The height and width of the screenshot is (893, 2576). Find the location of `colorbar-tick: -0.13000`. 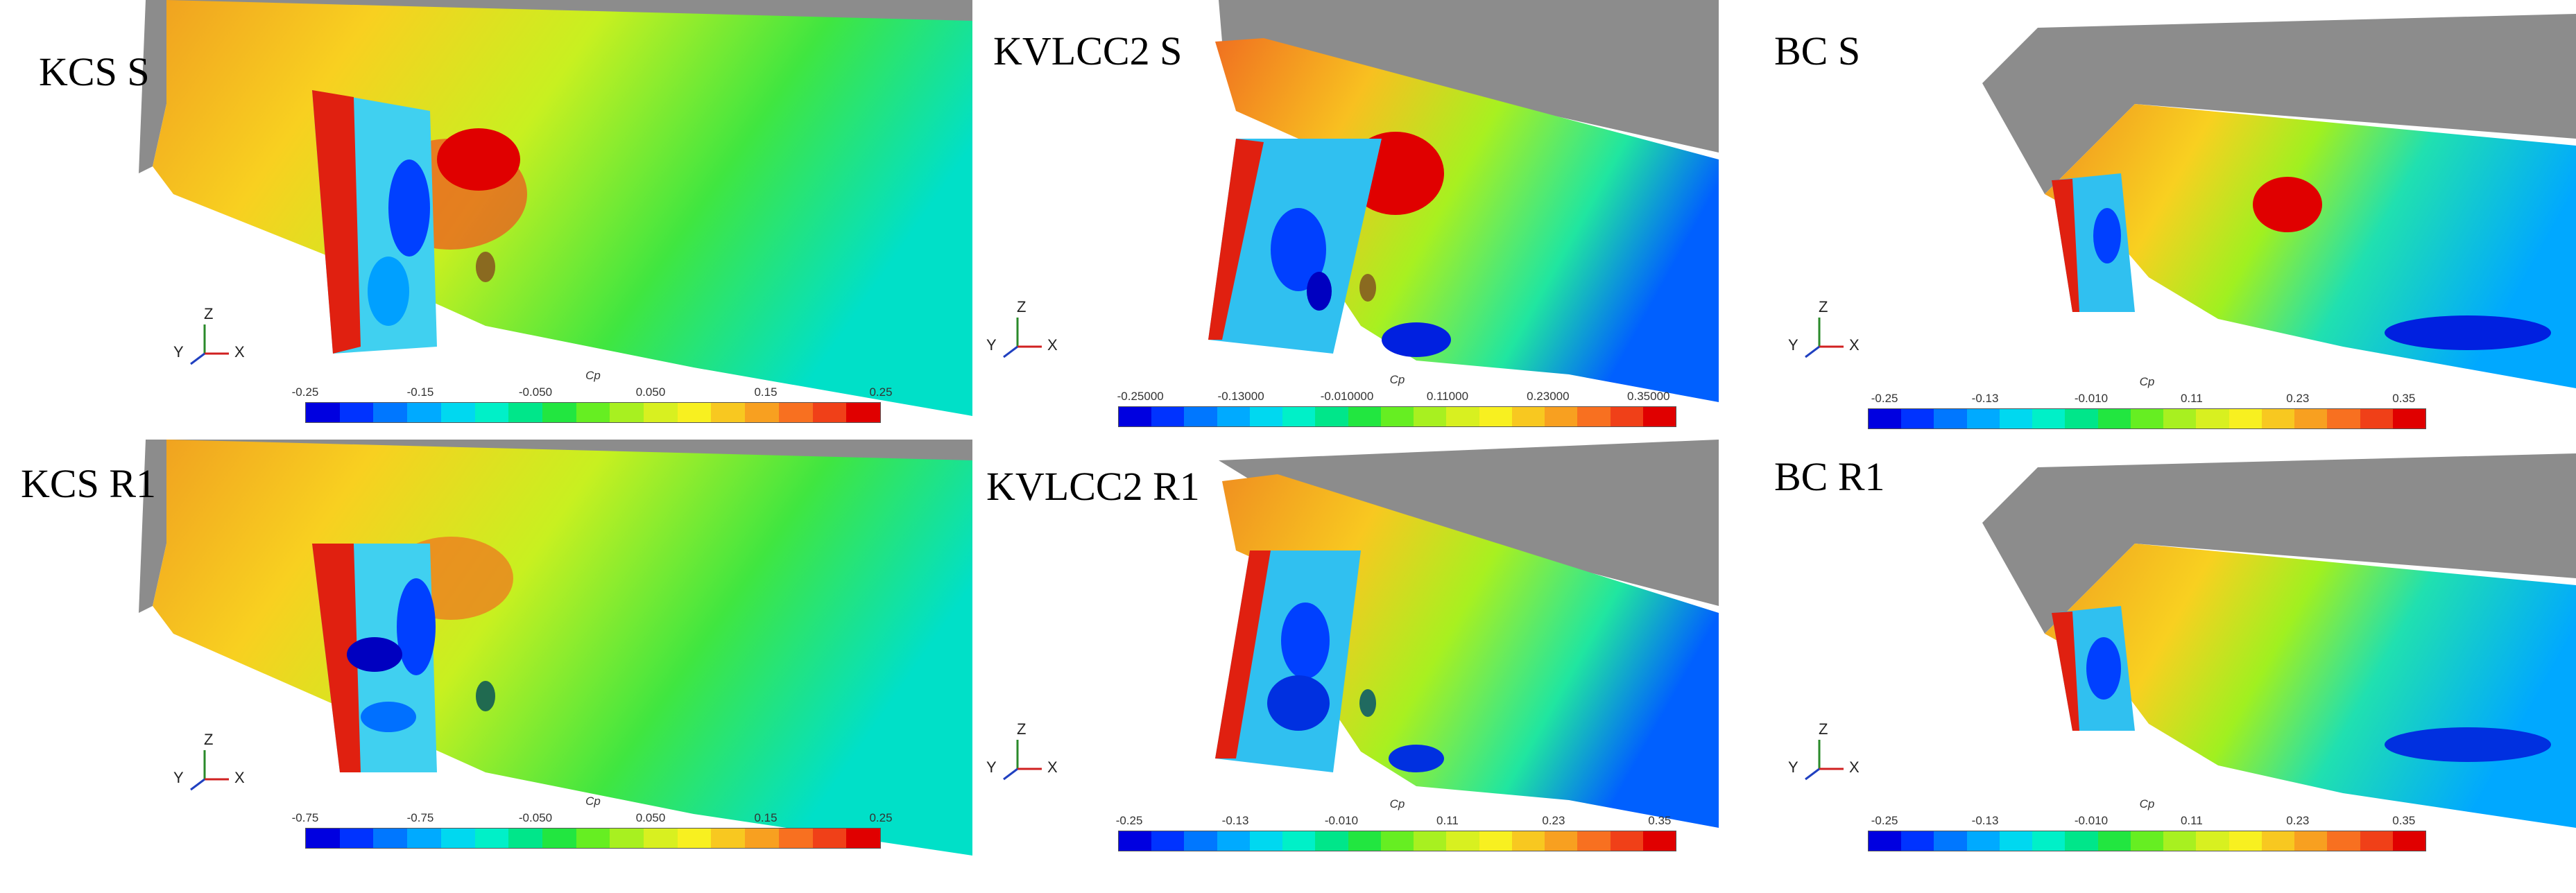

colorbar-tick: -0.13000 is located at coordinates (1240, 396).